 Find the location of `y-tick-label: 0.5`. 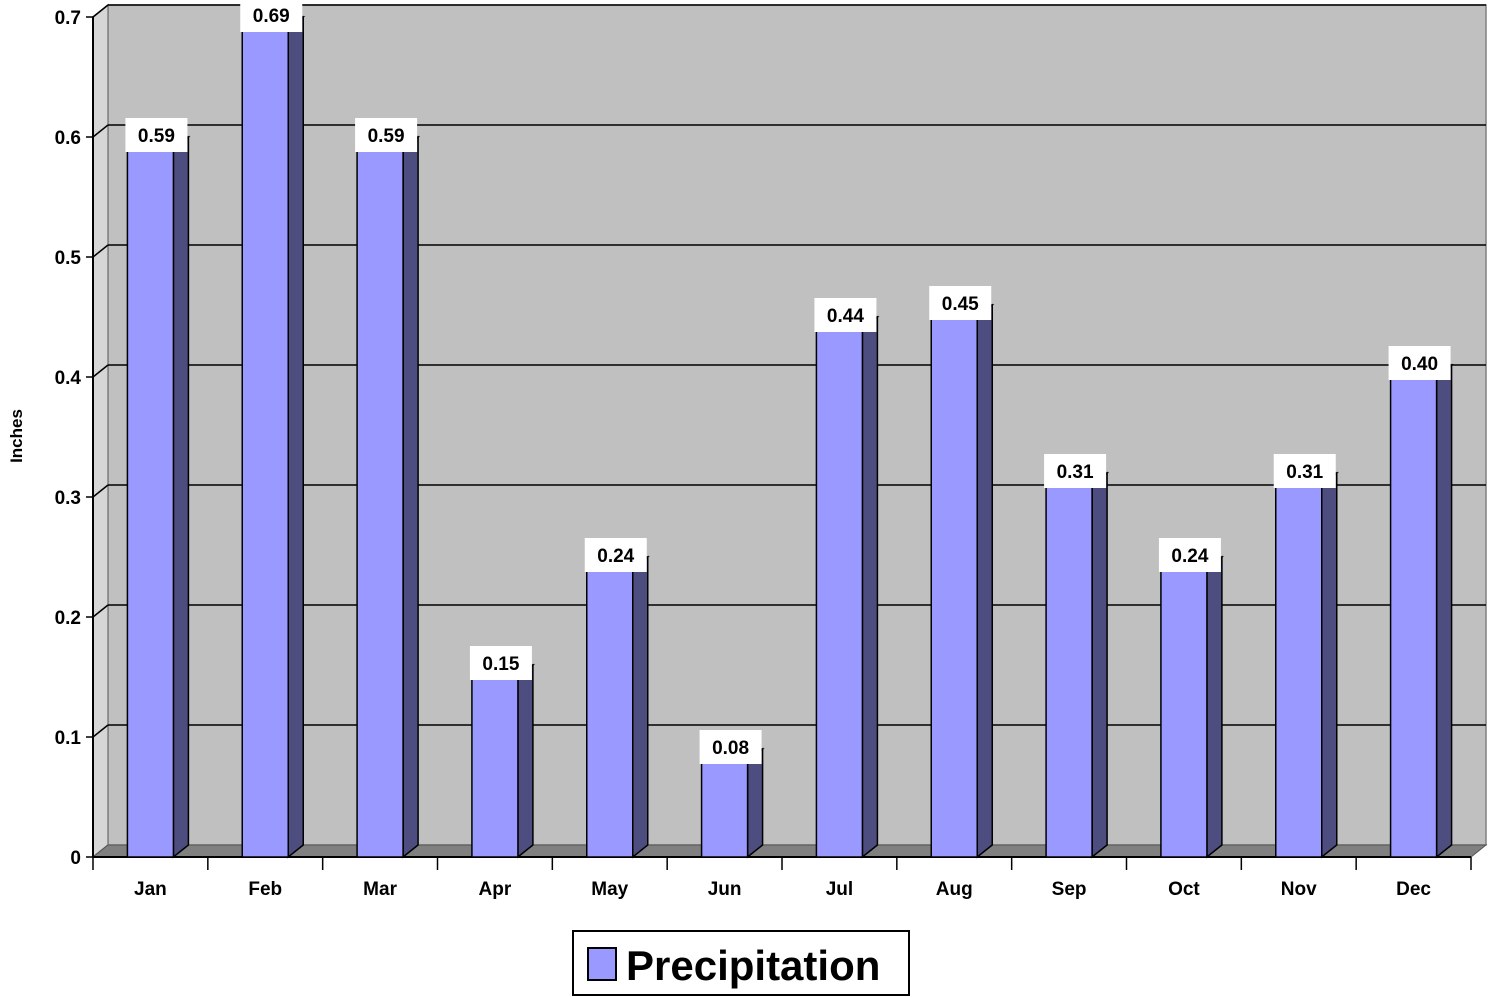

y-tick-label: 0.5 is located at coordinates (68, 258).